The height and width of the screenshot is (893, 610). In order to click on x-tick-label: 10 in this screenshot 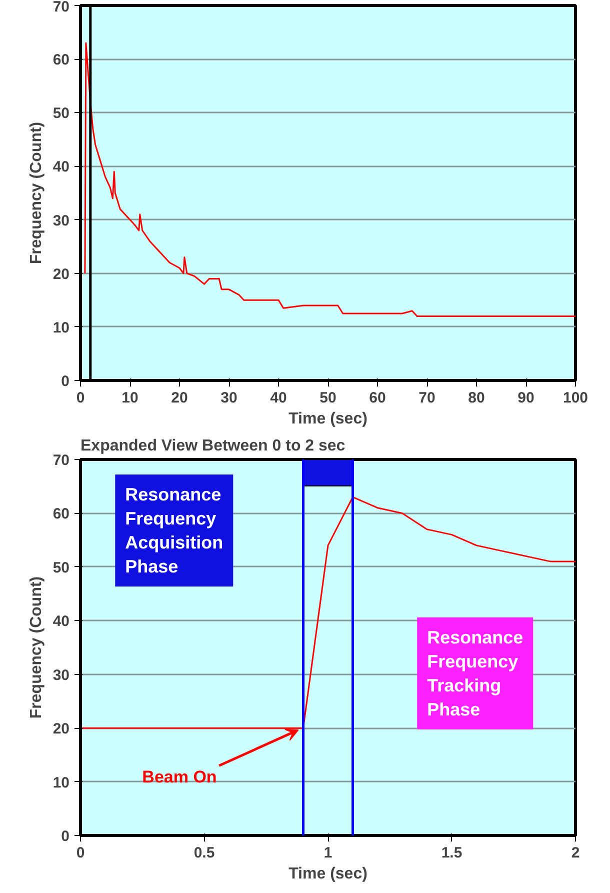, I will do `click(130, 398)`.